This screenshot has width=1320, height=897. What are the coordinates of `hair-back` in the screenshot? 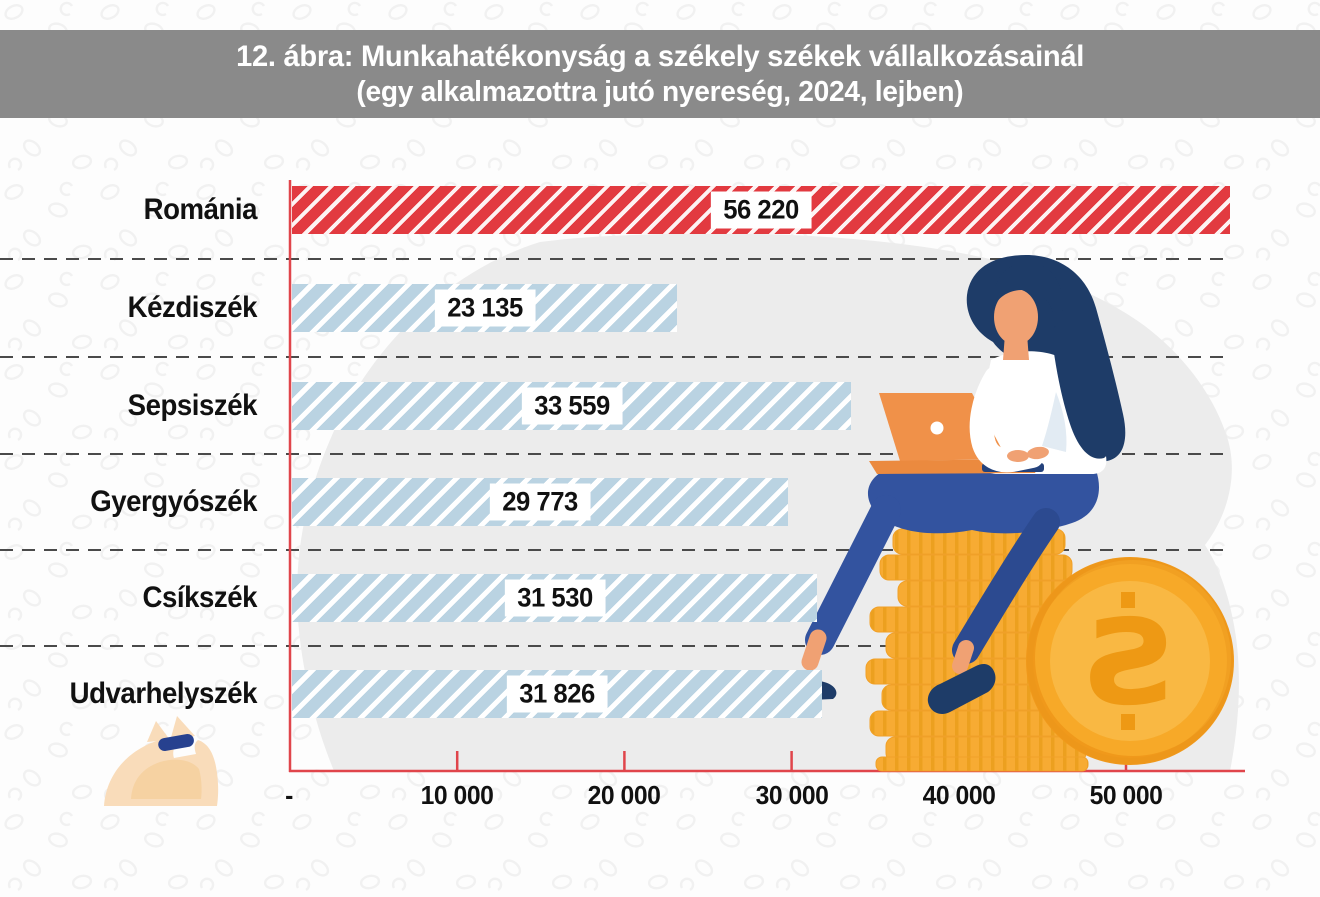 It's located at (1046, 358).